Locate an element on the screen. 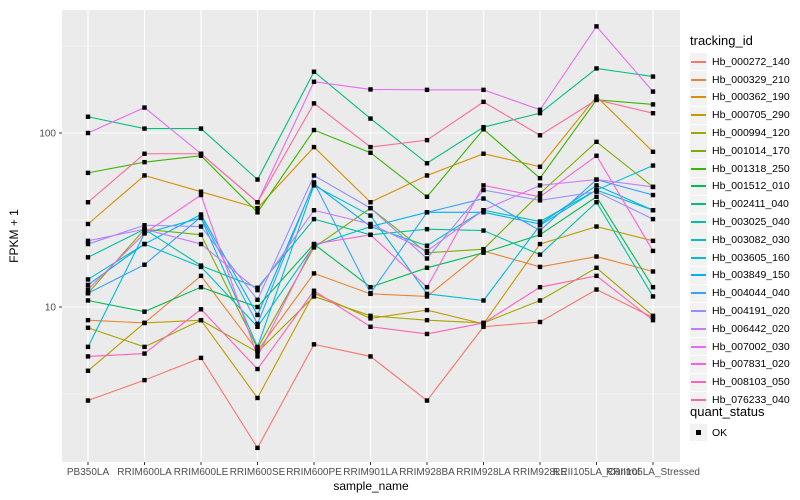 This screenshot has height=500, width=800. legend-item-Hb_003605_160: Hb_003605_160 is located at coordinates (744, 258).